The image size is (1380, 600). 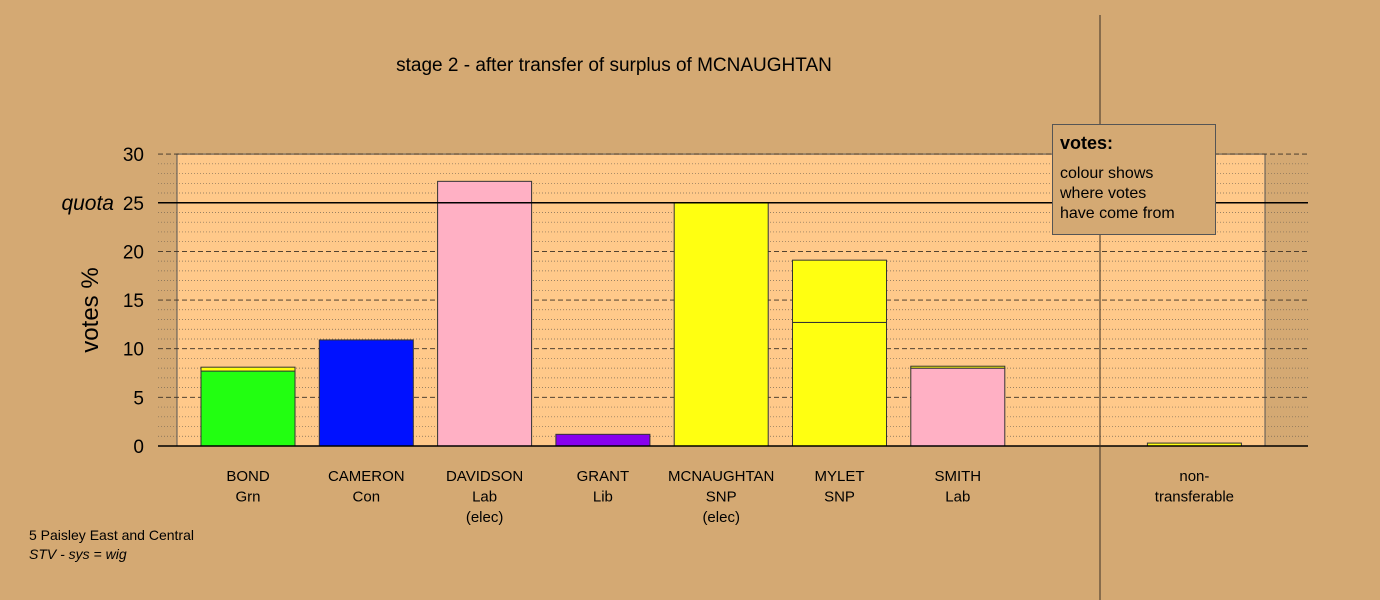 I want to click on y-tick-label: 30, so click(x=133, y=155).